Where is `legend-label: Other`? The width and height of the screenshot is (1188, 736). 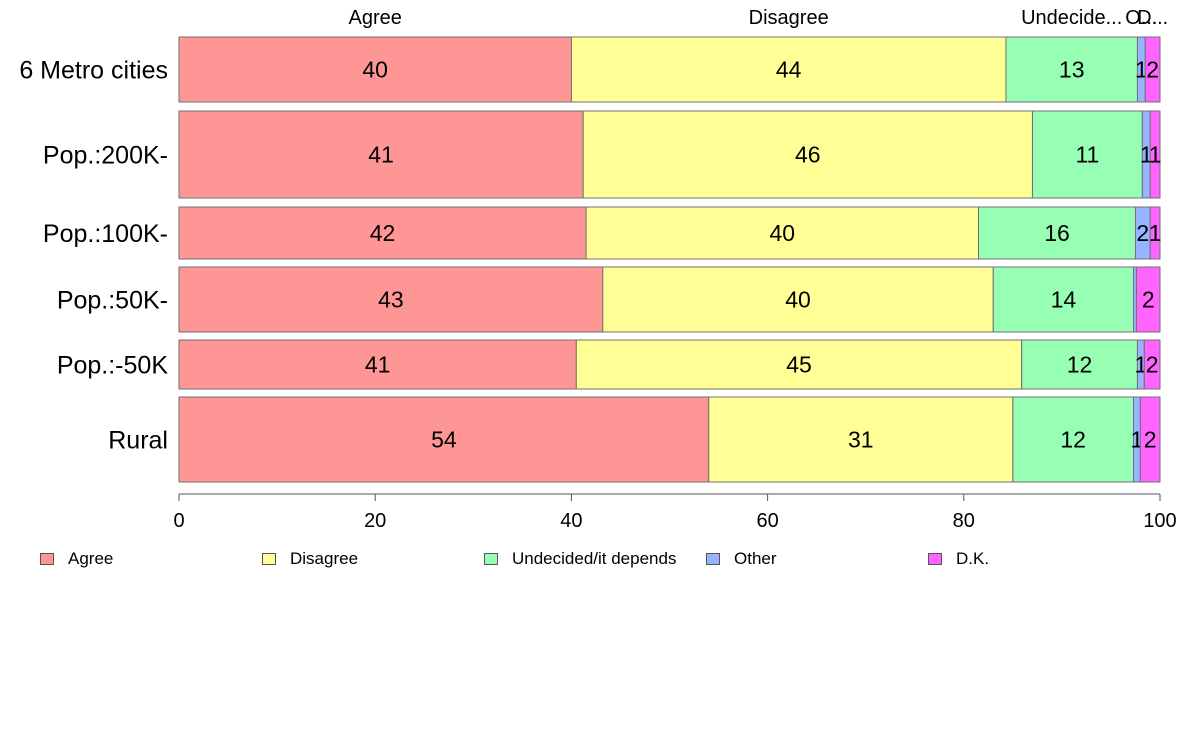 legend-label: Other is located at coordinates (755, 558).